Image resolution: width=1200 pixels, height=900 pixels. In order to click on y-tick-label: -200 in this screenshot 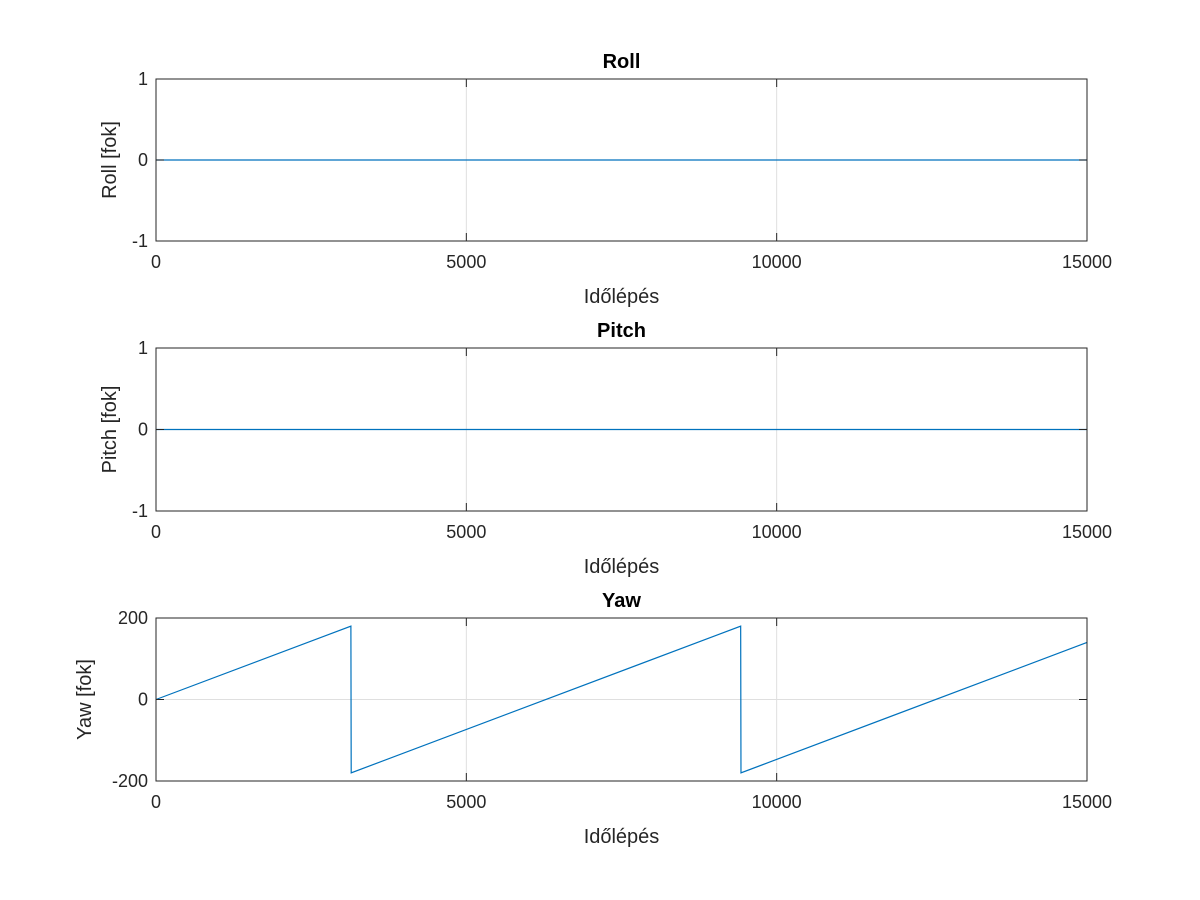, I will do `click(130, 781)`.